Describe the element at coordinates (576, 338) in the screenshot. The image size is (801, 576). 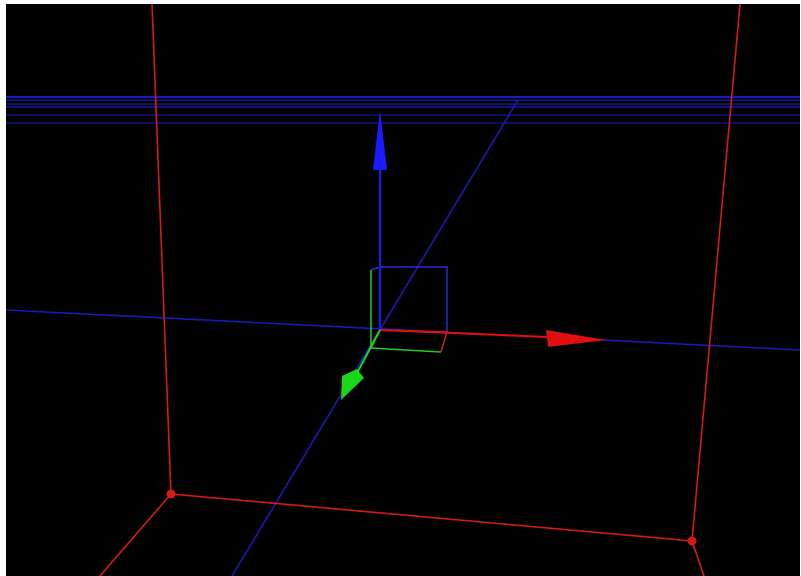
I see `red-x-axis-arrow-icon` at that location.